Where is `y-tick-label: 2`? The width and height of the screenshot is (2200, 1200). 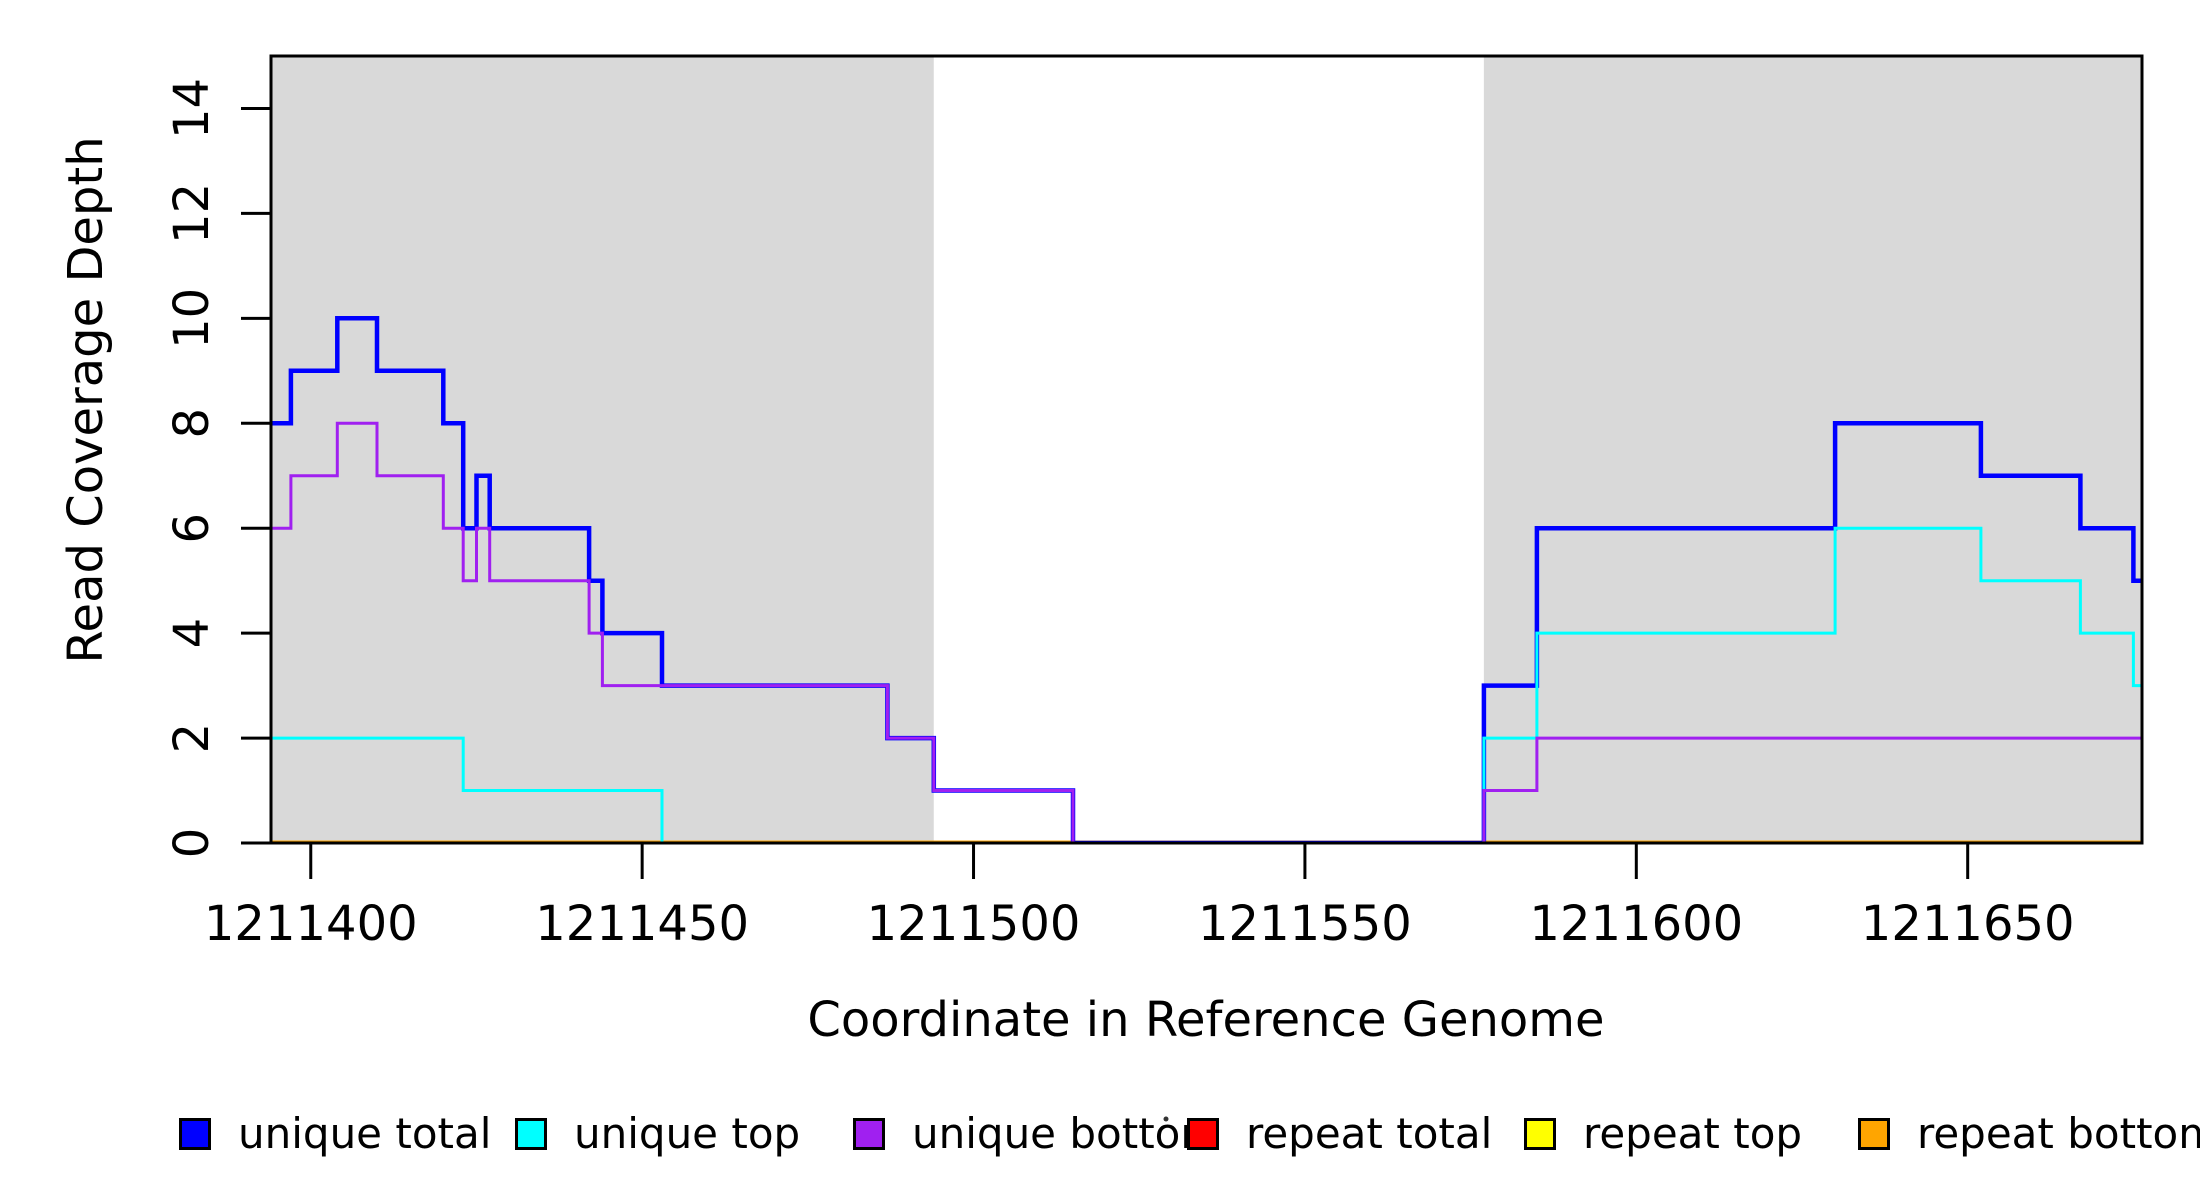 y-tick-label: 2 is located at coordinates (192, 738).